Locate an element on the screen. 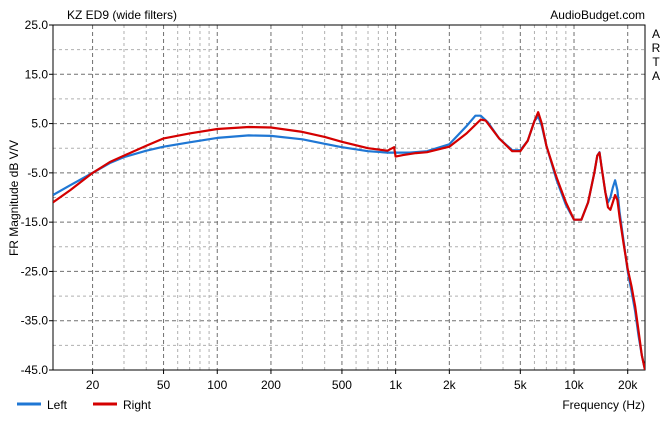 This screenshot has width=671, height=425. legend: Left Right is located at coordinates (84, 405).